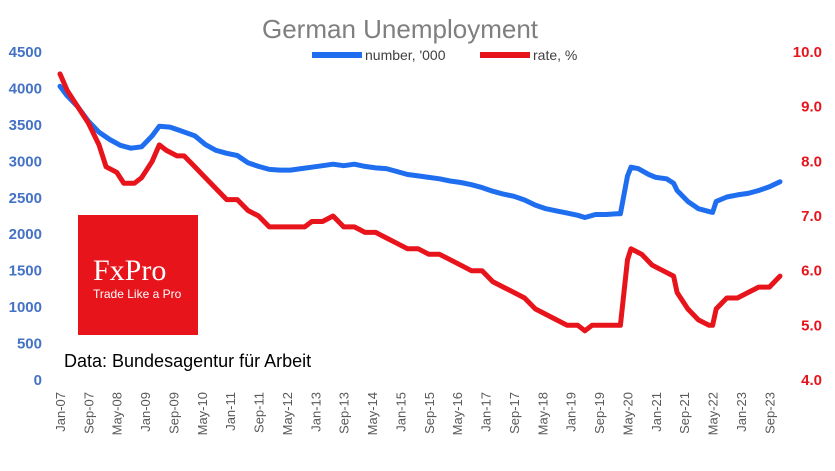 The image size is (835, 471). I want to click on legend: number, '000 rate, %, so click(444, 55).